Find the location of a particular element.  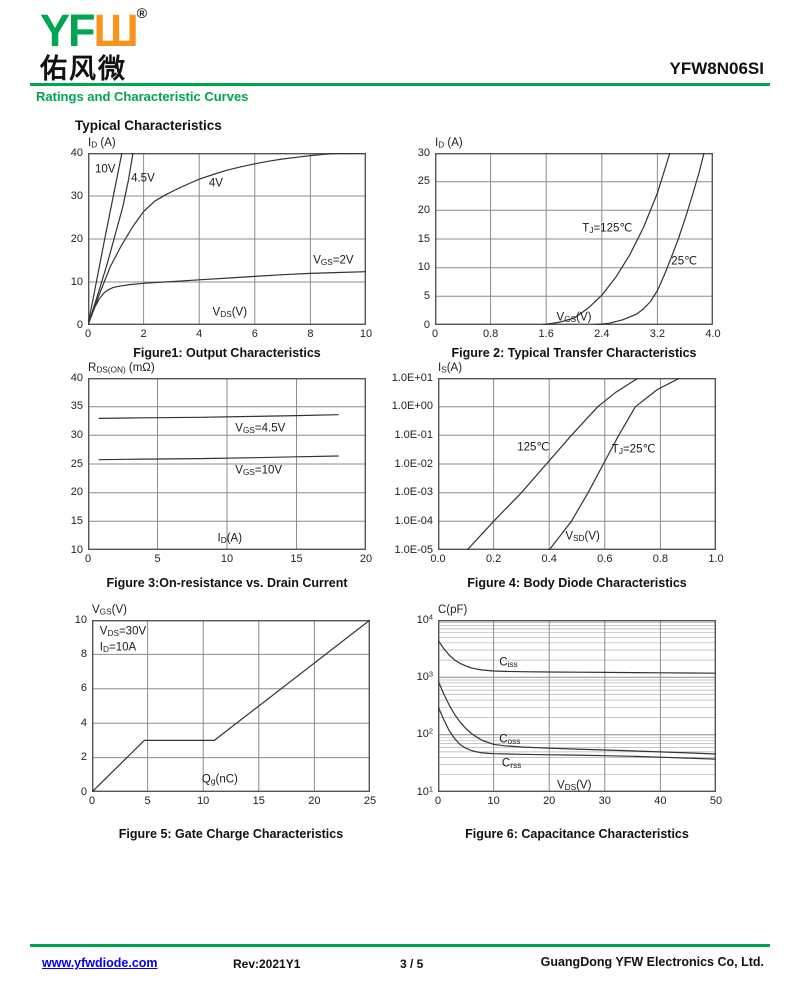

x-tick-label: 0.2 is located at coordinates (493, 559).